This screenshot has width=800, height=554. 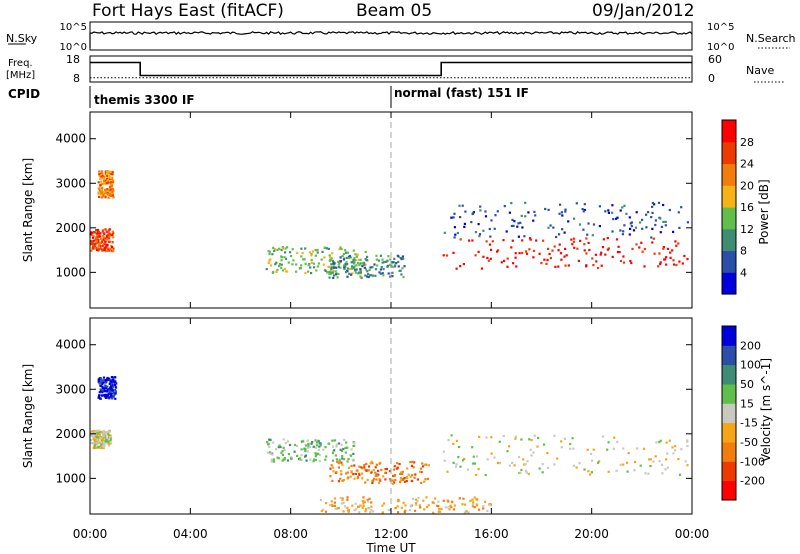 What do you see at coordinates (747, 403) in the screenshot?
I see `colorbar-tick-label: 15` at bounding box center [747, 403].